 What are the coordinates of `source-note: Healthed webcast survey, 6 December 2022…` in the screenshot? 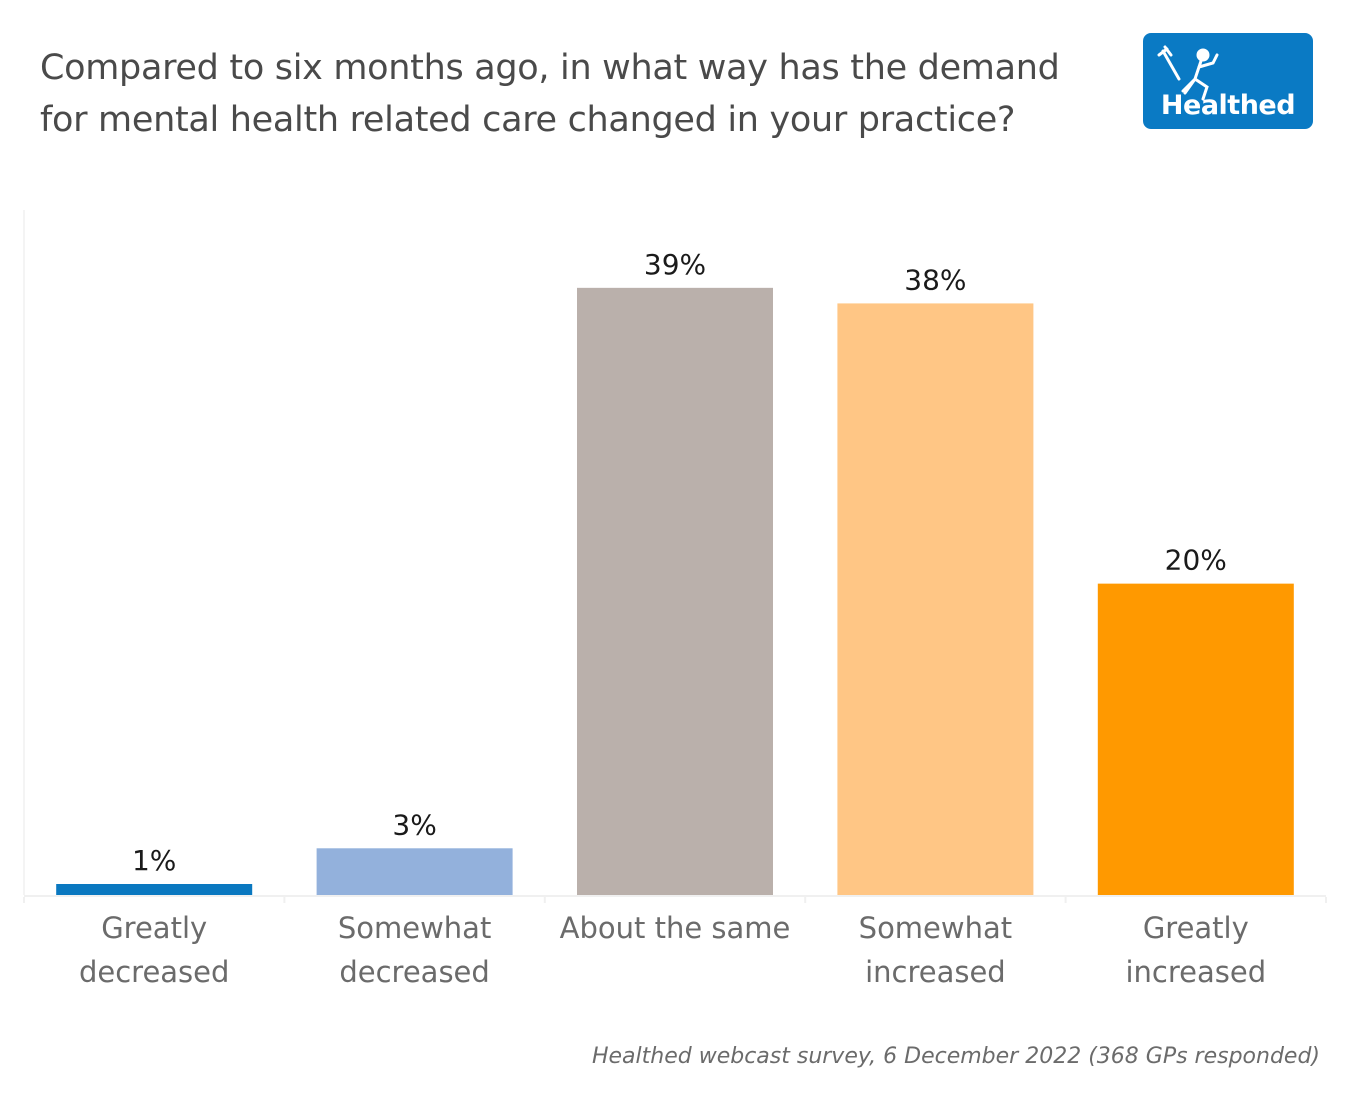 It's located at (955, 1056).